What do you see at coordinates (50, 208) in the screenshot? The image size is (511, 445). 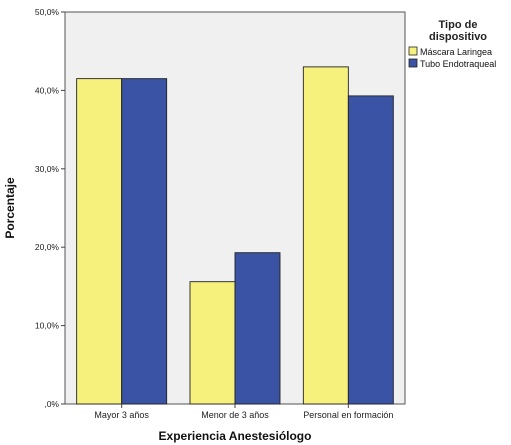 I see `y-axis-ticks: ,0% 10,0% 20,0% 30,0% 40,0% 50,0%` at bounding box center [50, 208].